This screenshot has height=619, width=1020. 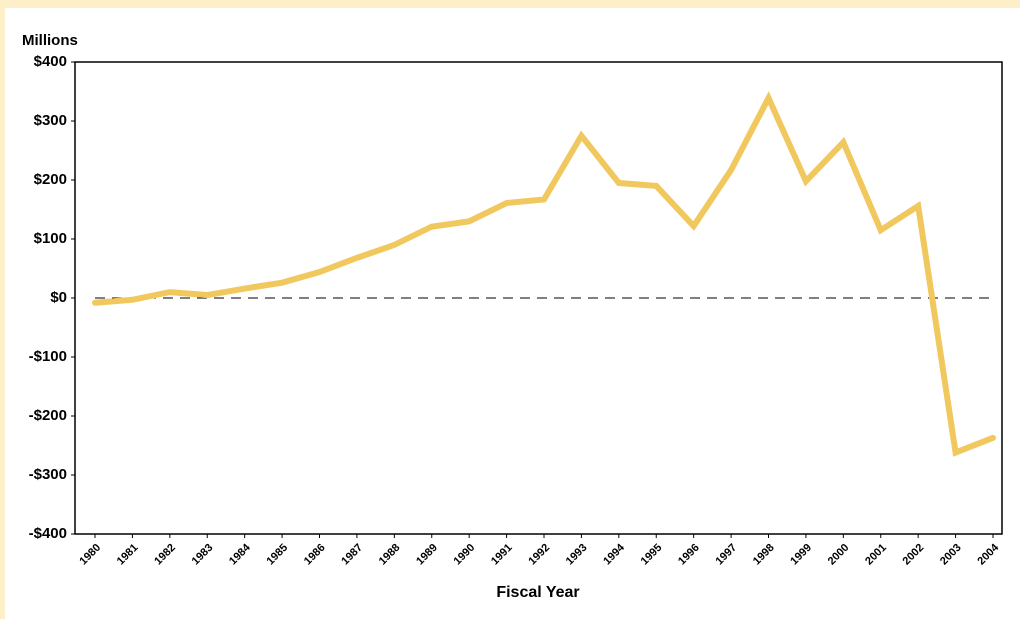 I want to click on x-tick-label: 1995, so click(x=652, y=555).